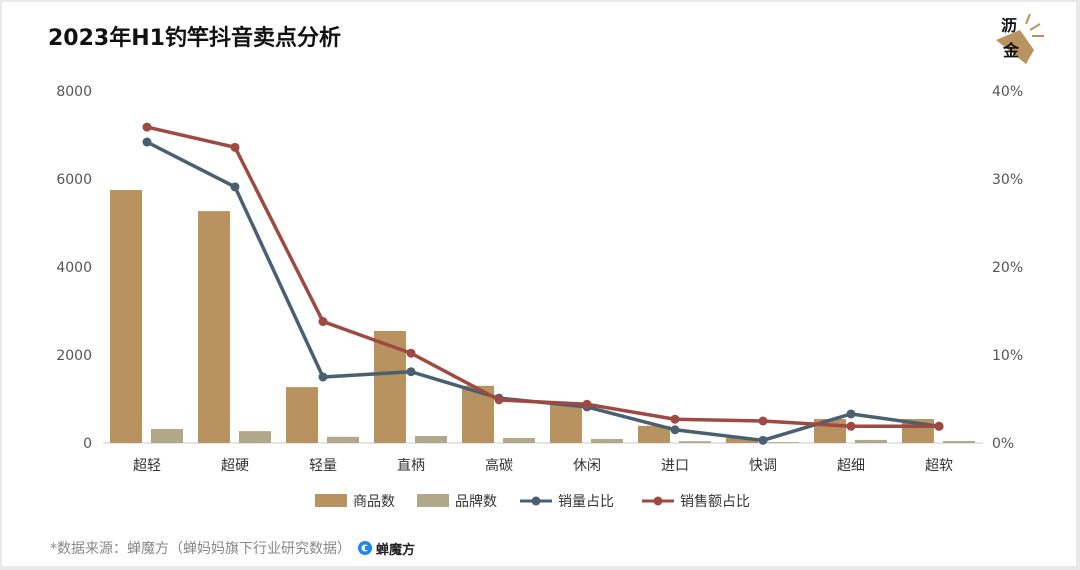 The height and width of the screenshot is (570, 1080). Describe the element at coordinates (74, 268) in the screenshot. I see `y-left-tick: 4000` at that location.